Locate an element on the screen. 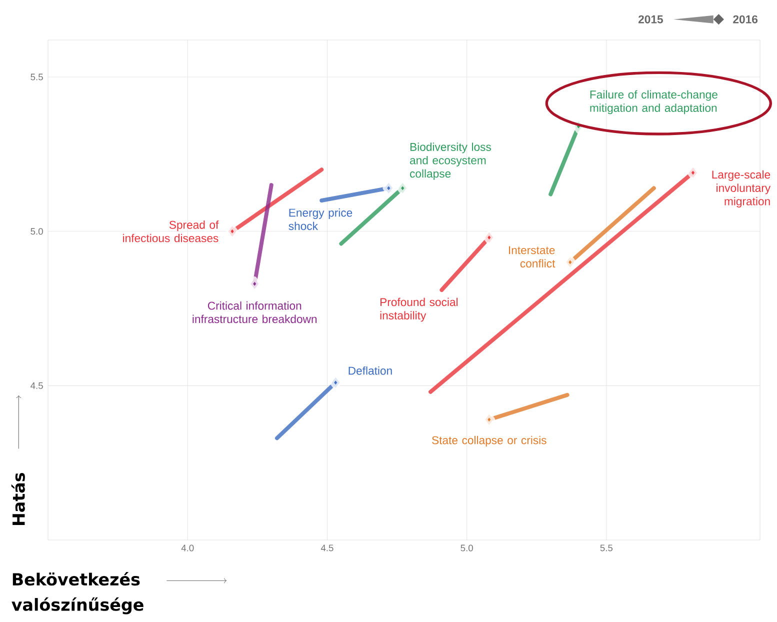 Image resolution: width=777 pixels, height=622 pixels. y-tick-label: 5.0 is located at coordinates (36, 231).